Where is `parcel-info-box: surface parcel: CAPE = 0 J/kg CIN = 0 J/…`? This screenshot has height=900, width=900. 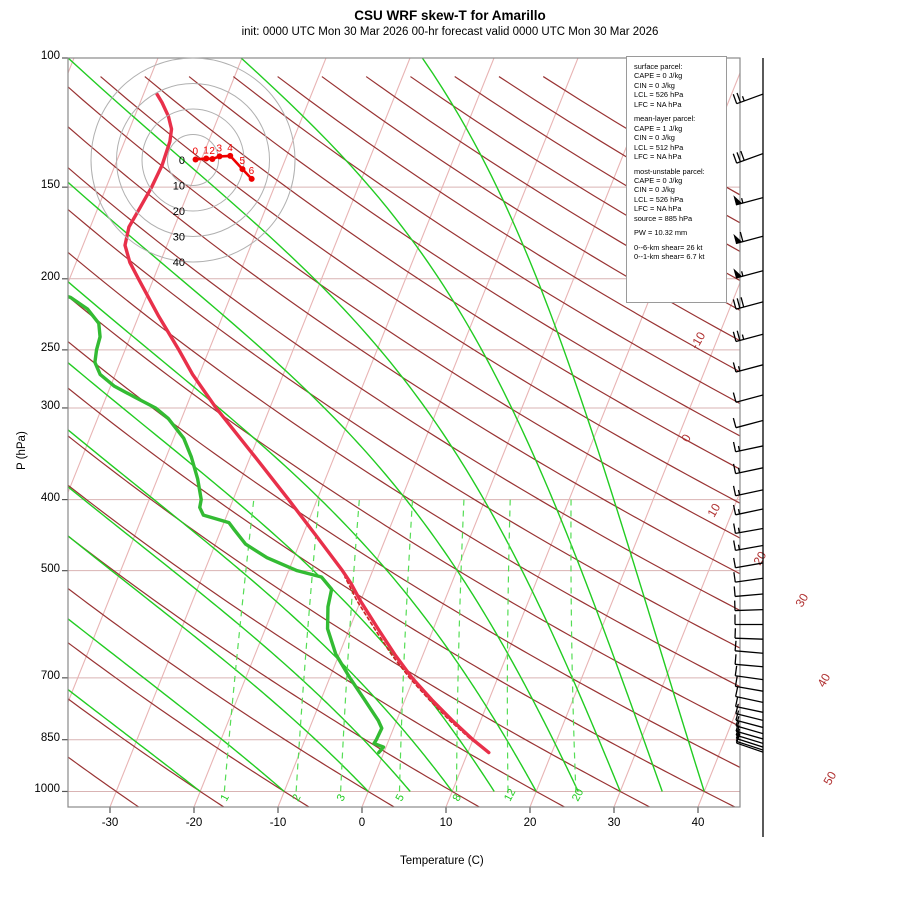 parcel-info-box: surface parcel: CAPE = 0 J/kg CIN = 0 J/… is located at coordinates (676, 179).